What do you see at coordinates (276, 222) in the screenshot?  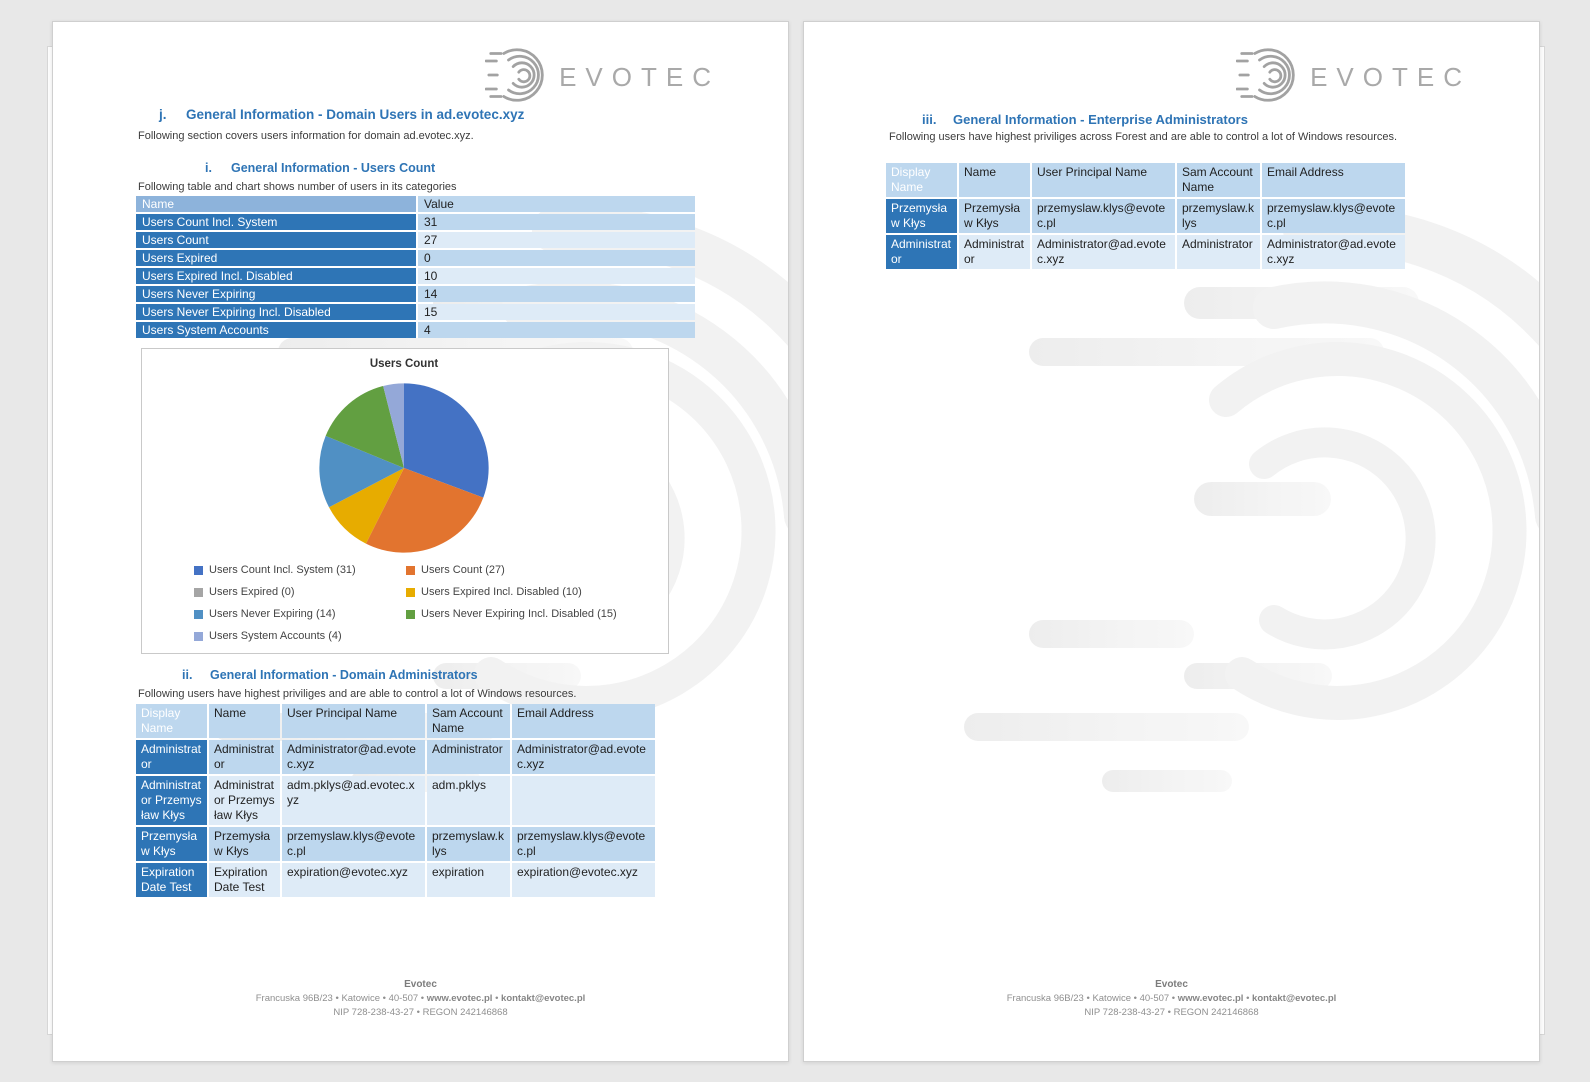 I see `cell-name: Users Count Incl. System` at bounding box center [276, 222].